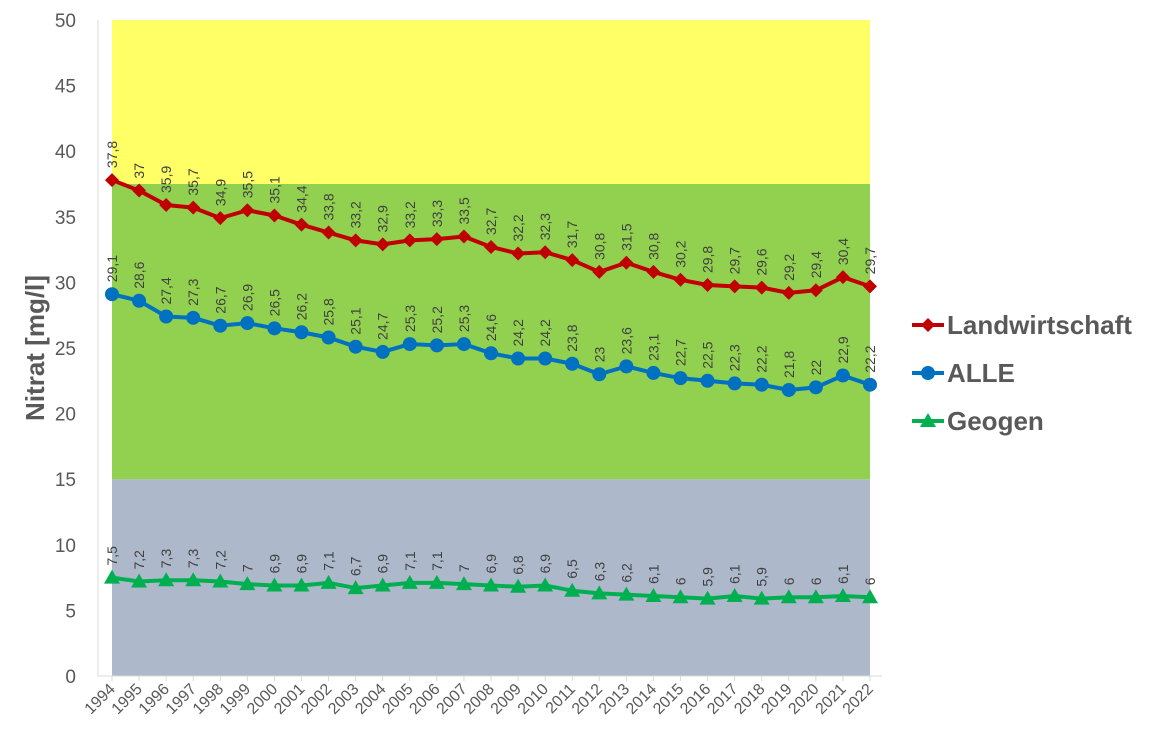 The image size is (1153, 750). I want to click on legend-item-geogen: Geogen, so click(978, 421).